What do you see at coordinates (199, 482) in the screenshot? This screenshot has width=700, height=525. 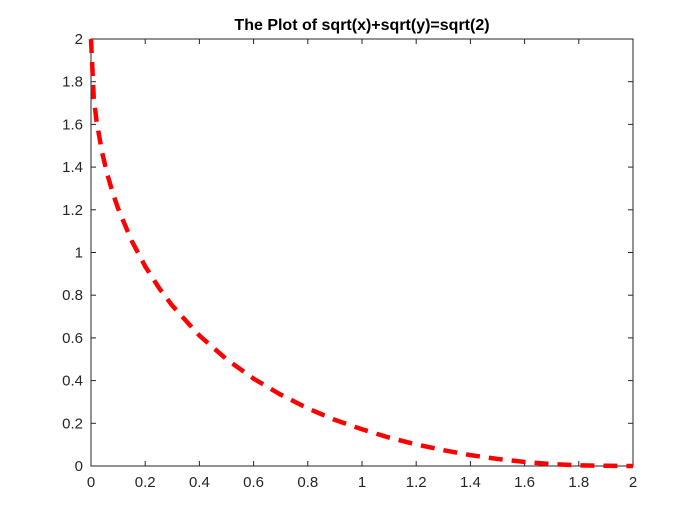 I see `x-tick-label: 0.4` at bounding box center [199, 482].